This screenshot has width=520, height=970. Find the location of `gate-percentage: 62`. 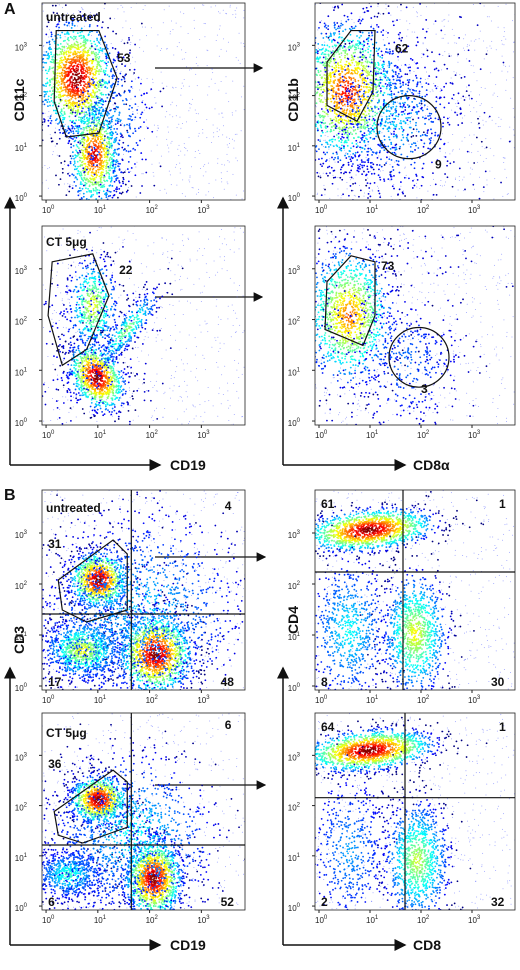

gate-percentage: 62 is located at coordinates (402, 48).